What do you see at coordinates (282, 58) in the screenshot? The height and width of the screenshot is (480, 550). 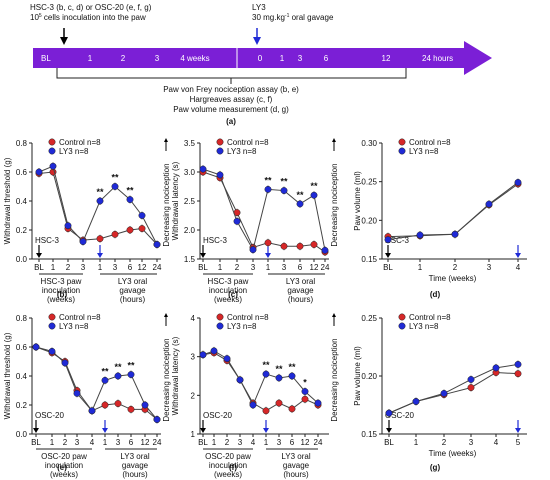 I see `timeline-hour-tick: 1` at bounding box center [282, 58].